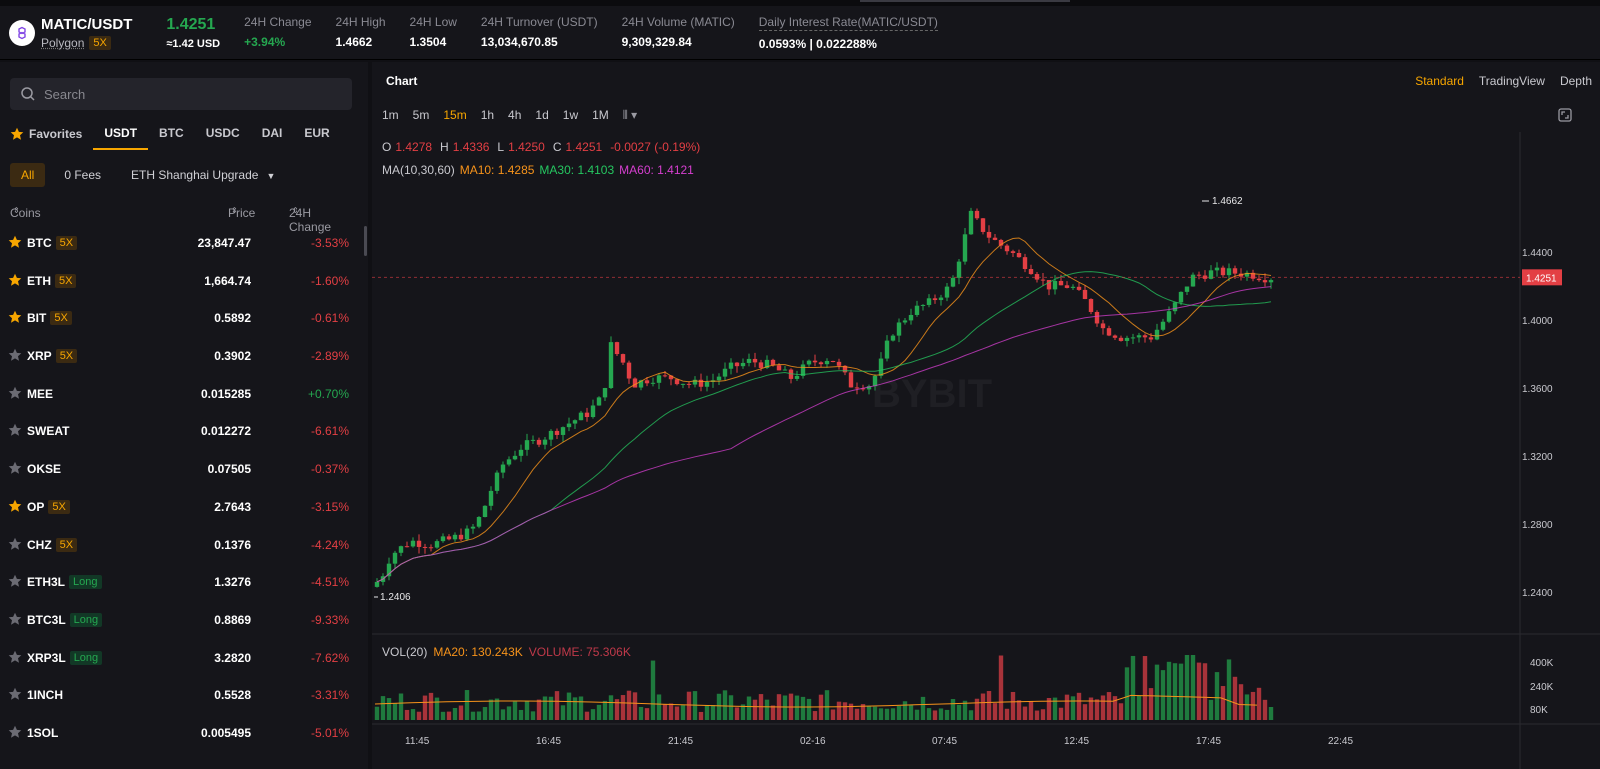 The width and height of the screenshot is (1600, 769). Describe the element at coordinates (1565, 115) in the screenshot. I see `fullscreen-icon` at that location.